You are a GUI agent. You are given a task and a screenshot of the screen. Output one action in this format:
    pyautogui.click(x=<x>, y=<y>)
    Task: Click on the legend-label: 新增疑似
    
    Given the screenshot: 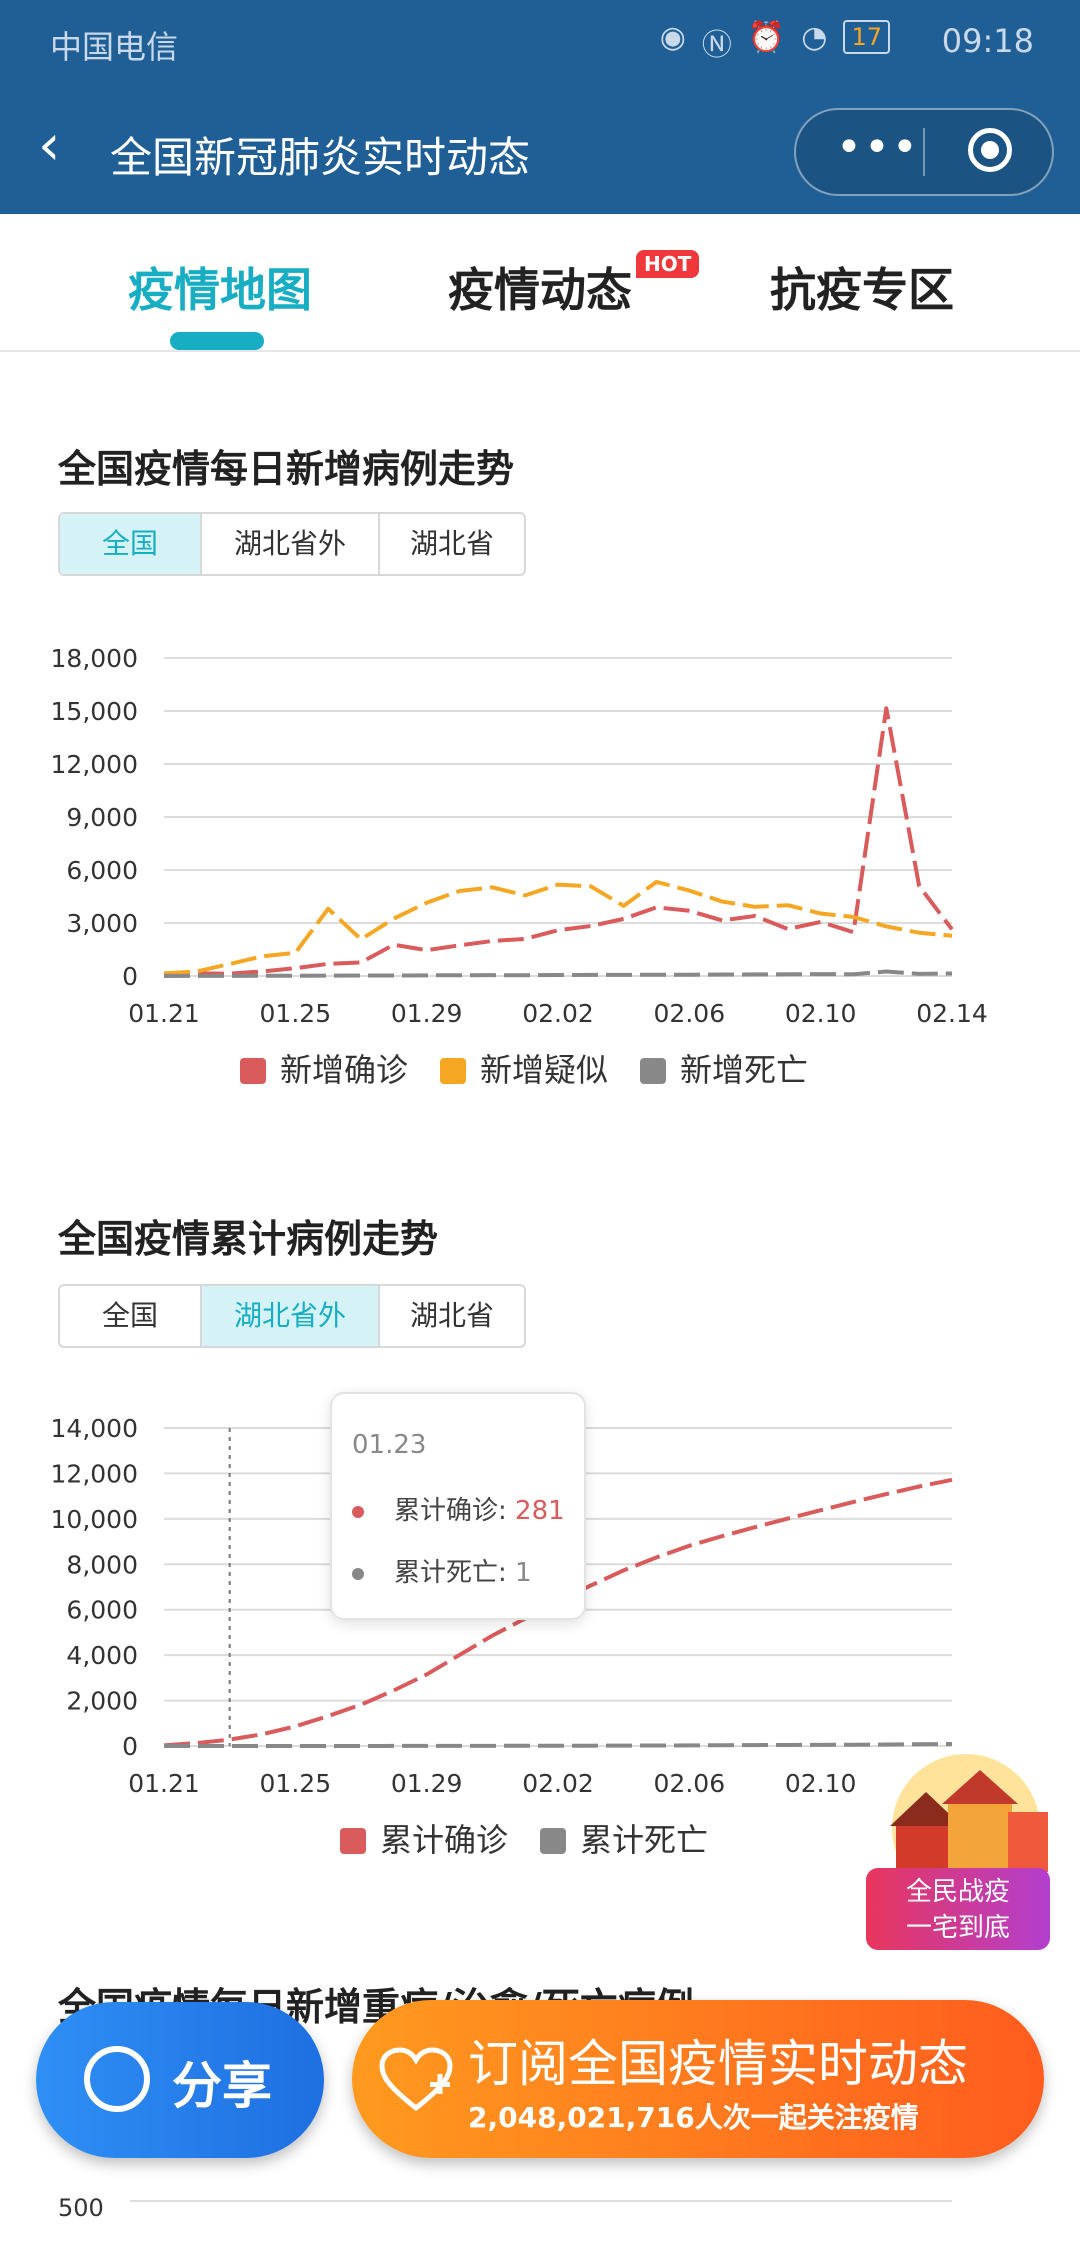 What is the action you would take?
    pyautogui.click(x=544, y=1070)
    